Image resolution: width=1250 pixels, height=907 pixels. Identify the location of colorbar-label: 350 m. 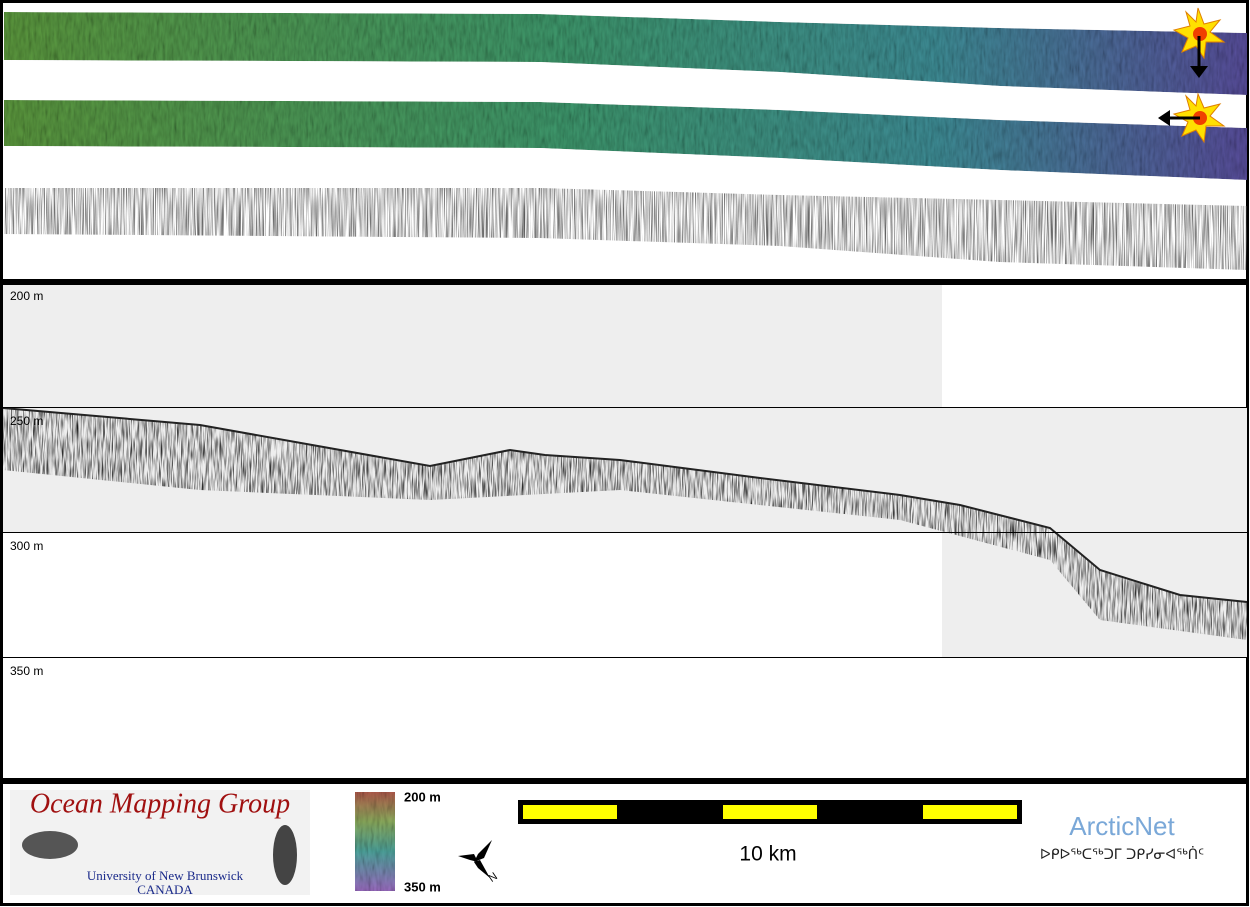
(422, 886).